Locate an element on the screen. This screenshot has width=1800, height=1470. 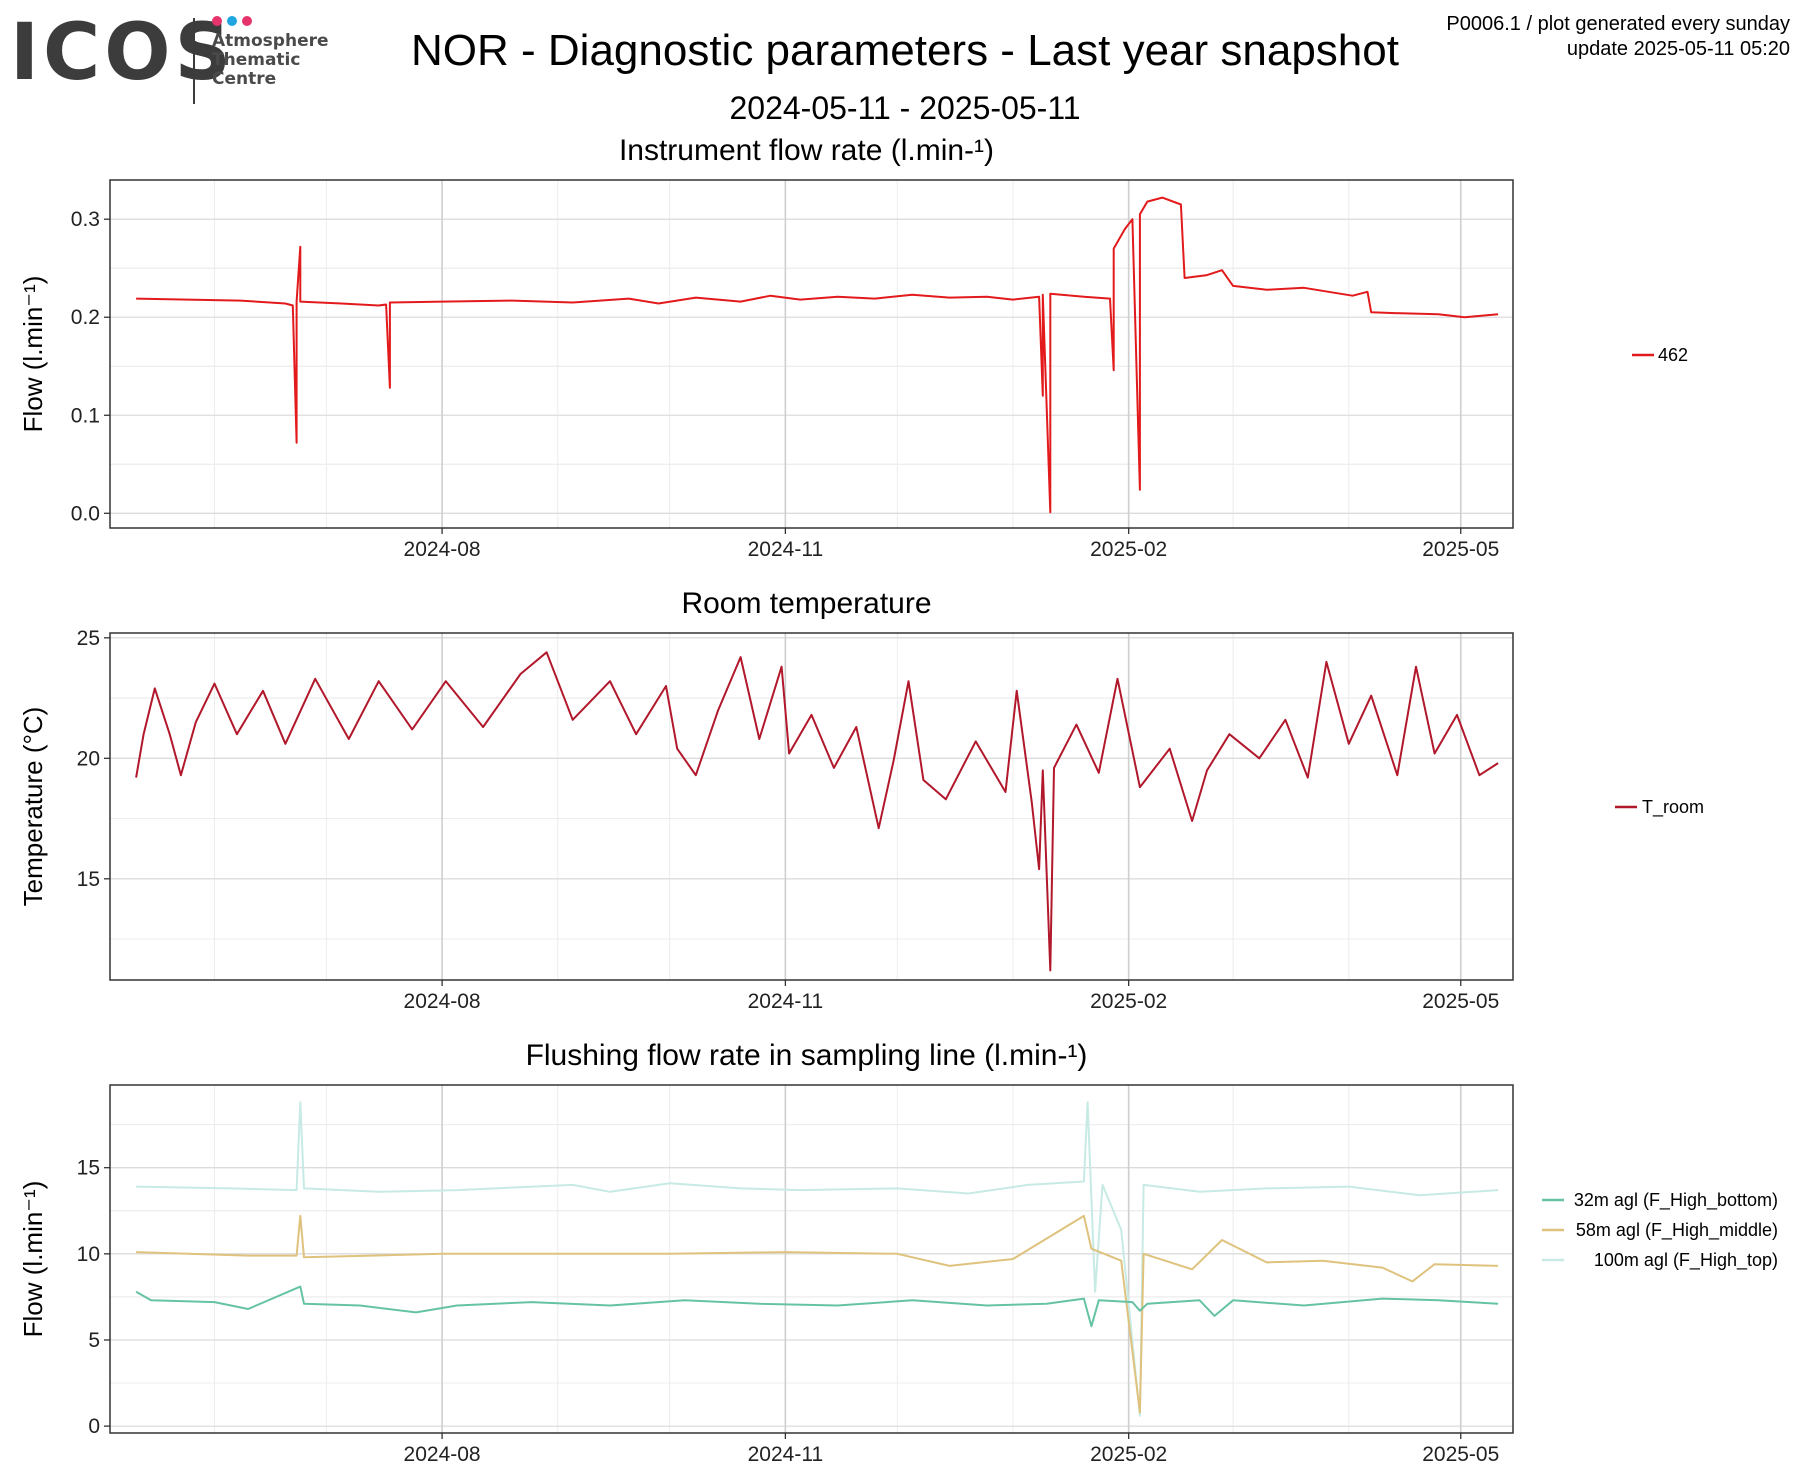
legend-label: T_room is located at coordinates (1673, 807).